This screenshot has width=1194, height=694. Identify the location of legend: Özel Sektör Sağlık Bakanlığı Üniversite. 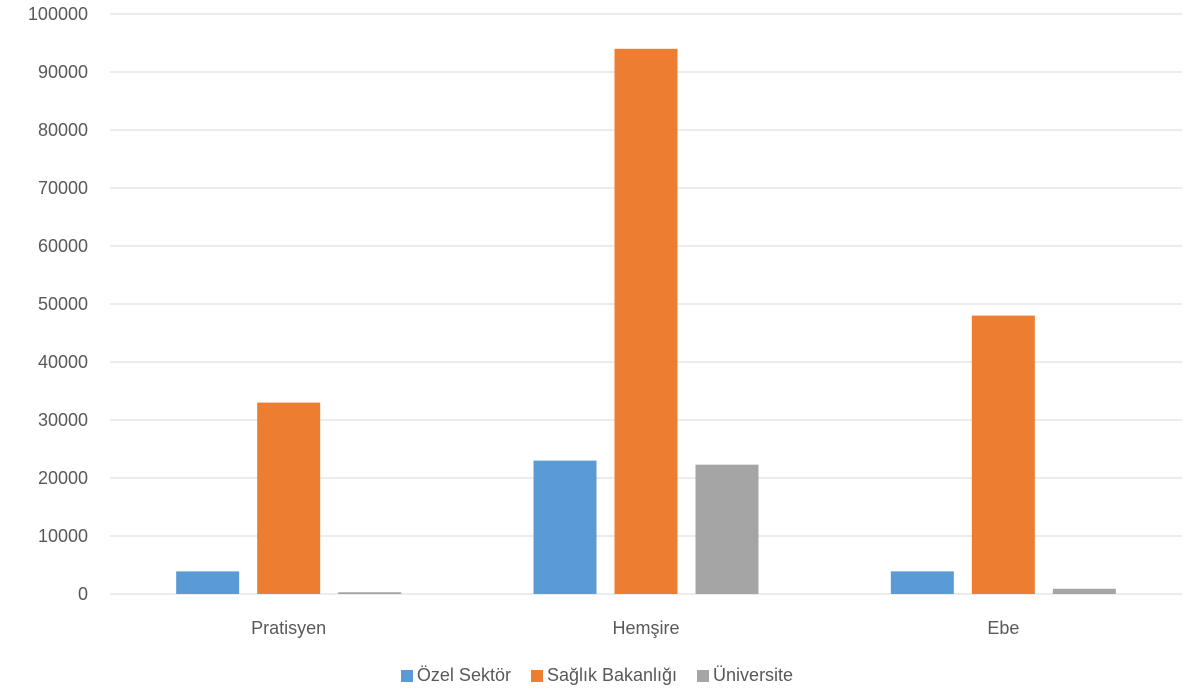
(597, 675).